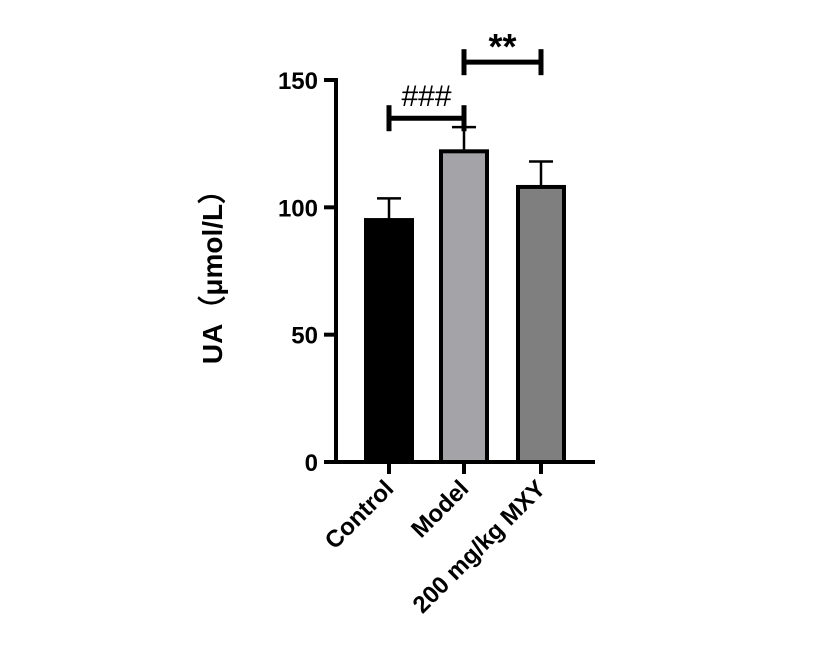 Image resolution: width=825 pixels, height=670 pixels. Describe the element at coordinates (212, 270) in the screenshot. I see `y-axis-label: UA（μmol/L）` at that location.